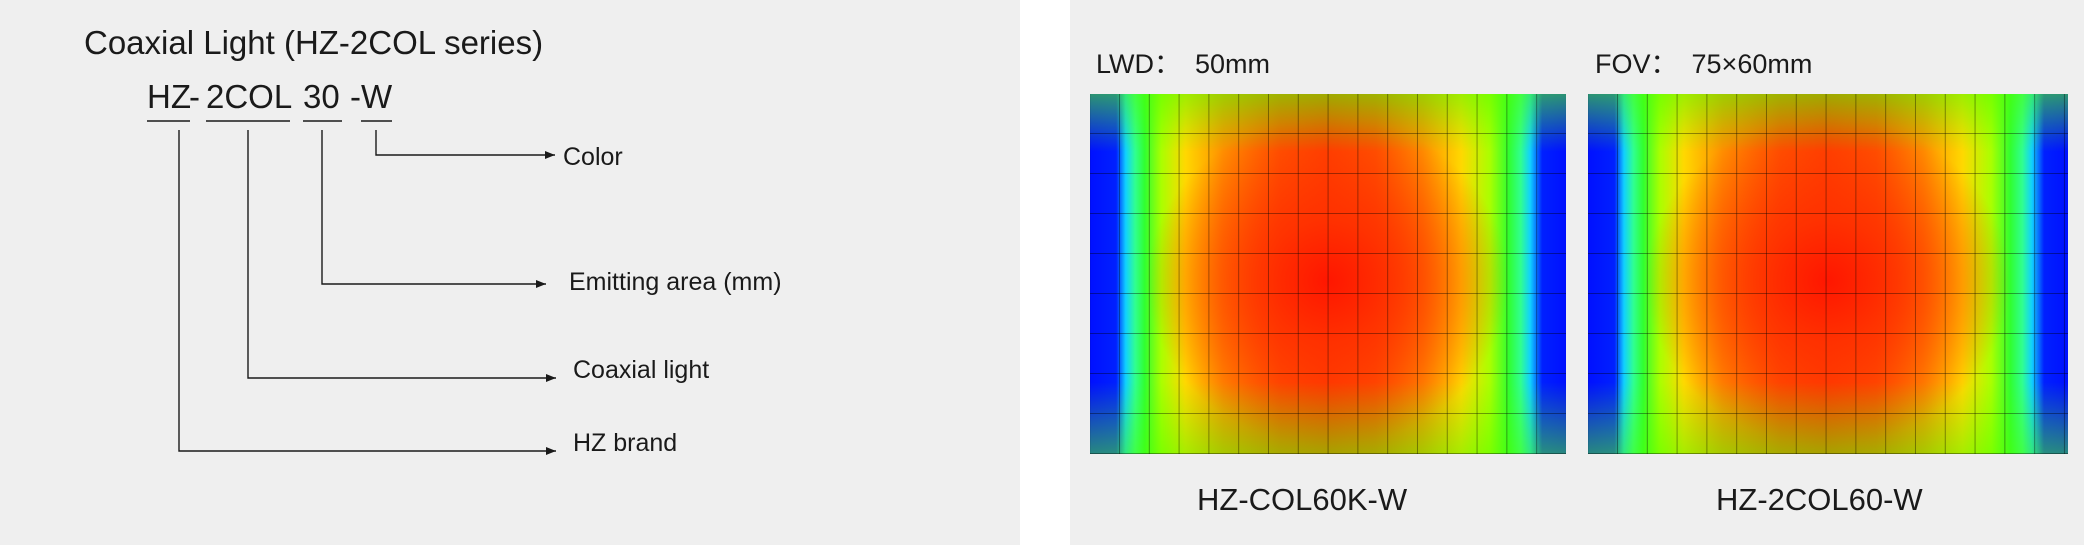 This screenshot has width=2084, height=545. What do you see at coordinates (1183, 61) in the screenshot?
I see `lwd-caption: LWD： 50mm` at bounding box center [1183, 61].